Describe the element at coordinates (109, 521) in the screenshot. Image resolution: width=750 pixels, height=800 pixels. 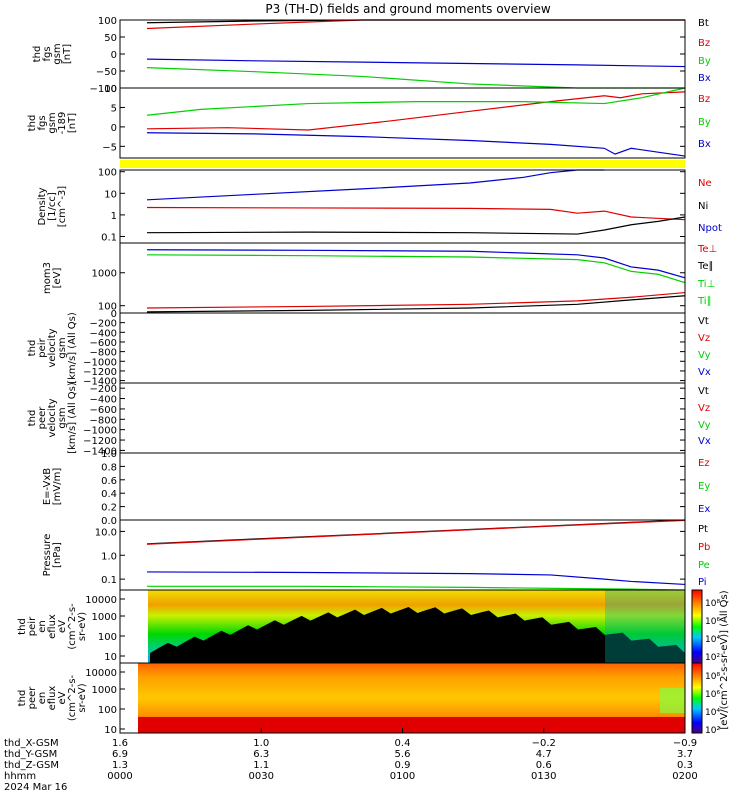
I see `ytick-label: 0.0` at that location.